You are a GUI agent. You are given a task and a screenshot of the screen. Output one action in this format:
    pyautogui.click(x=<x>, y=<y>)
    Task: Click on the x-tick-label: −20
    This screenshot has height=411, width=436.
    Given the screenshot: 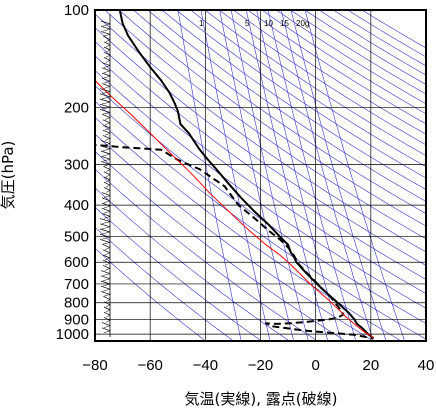 What is the action you would take?
    pyautogui.click(x=260, y=365)
    